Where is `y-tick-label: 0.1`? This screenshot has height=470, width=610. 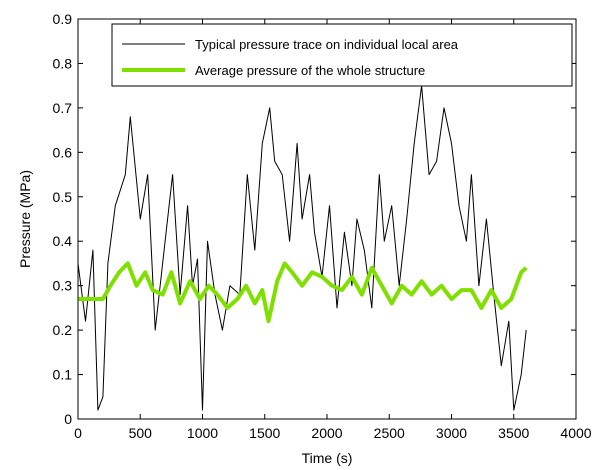 y-tick-label: 0.1 is located at coordinates (63, 375).